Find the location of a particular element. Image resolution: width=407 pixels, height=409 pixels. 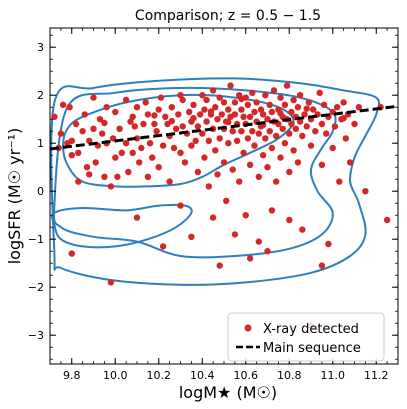

x-tick-label: 11.2 is located at coordinates (376, 375).